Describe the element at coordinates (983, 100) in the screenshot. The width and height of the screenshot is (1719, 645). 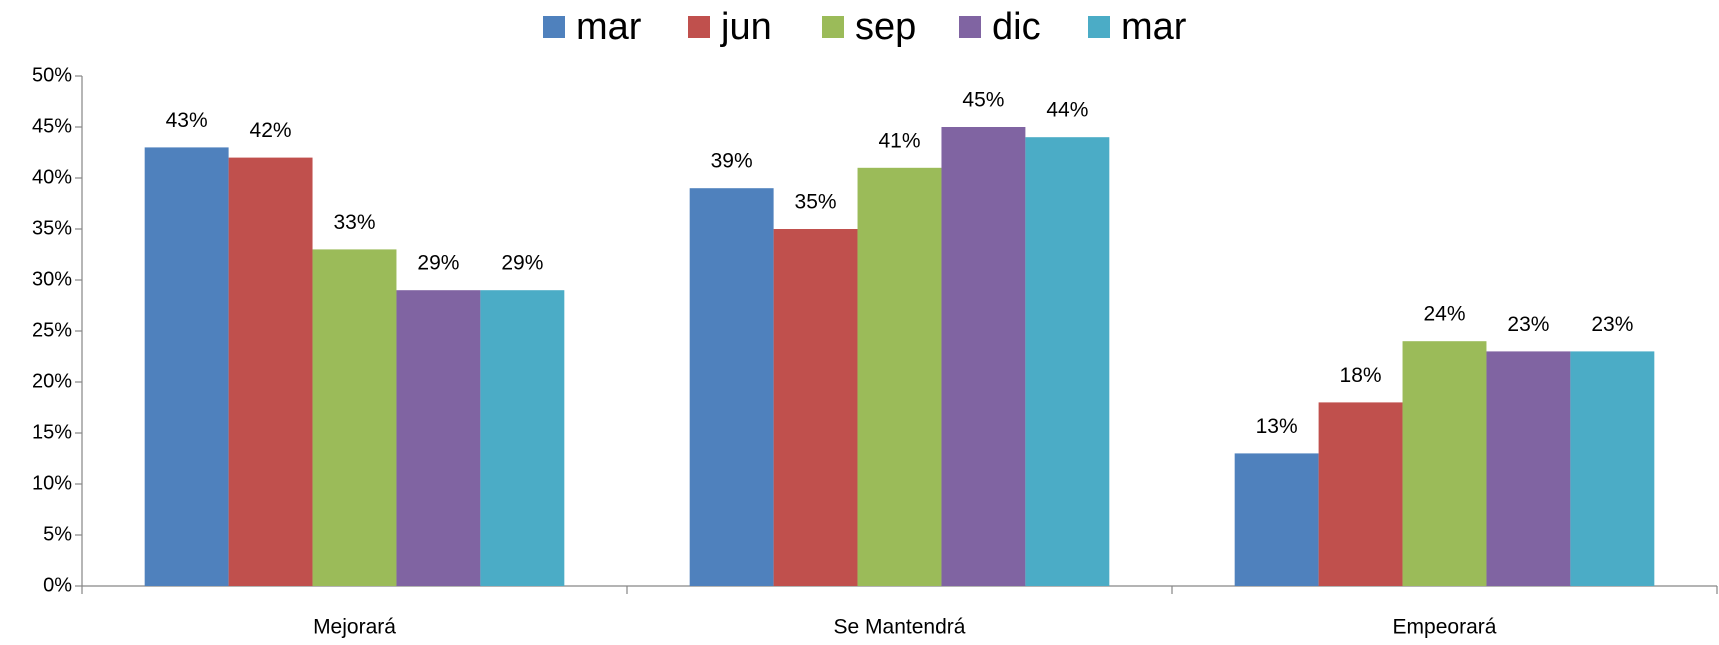
I see `value-label: 45%` at that location.